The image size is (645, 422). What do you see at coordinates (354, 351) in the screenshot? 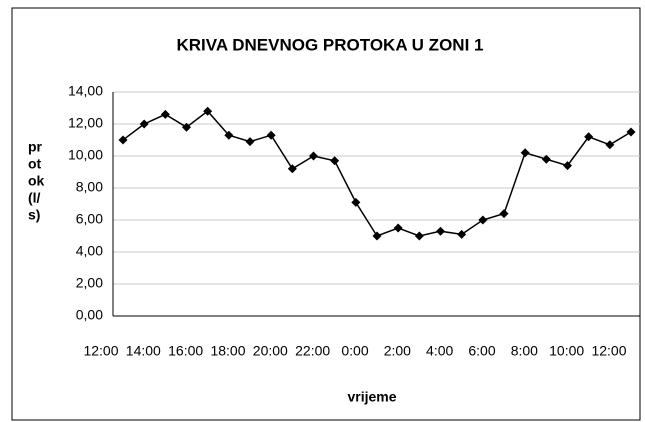
I see `x-tick-label: 0:00` at bounding box center [354, 351].